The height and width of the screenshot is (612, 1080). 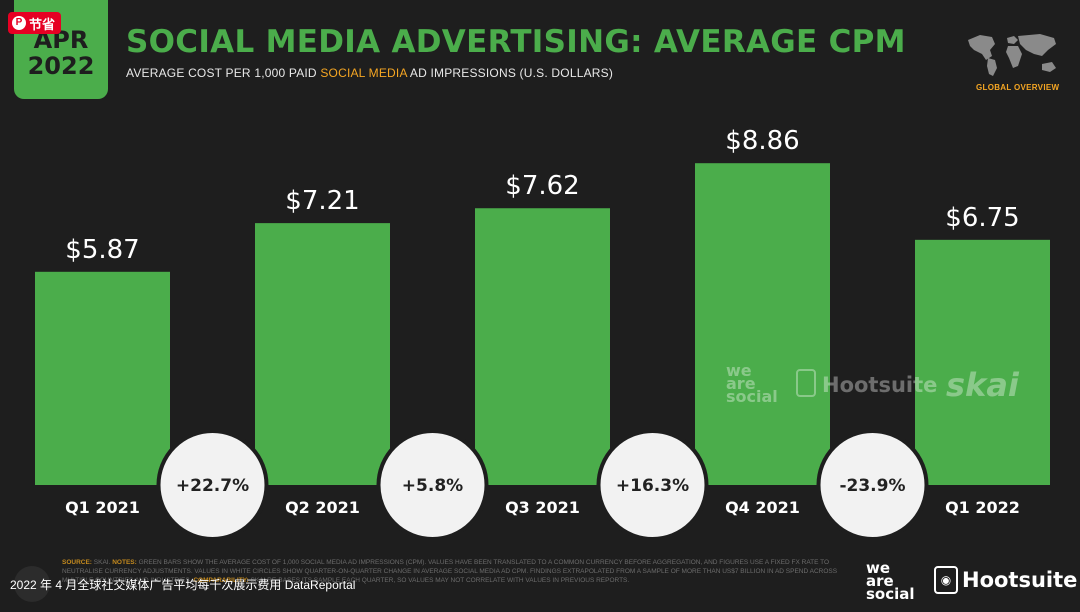 I want to click on watermark-hootsuite: Hootsuite, so click(x=879, y=385).